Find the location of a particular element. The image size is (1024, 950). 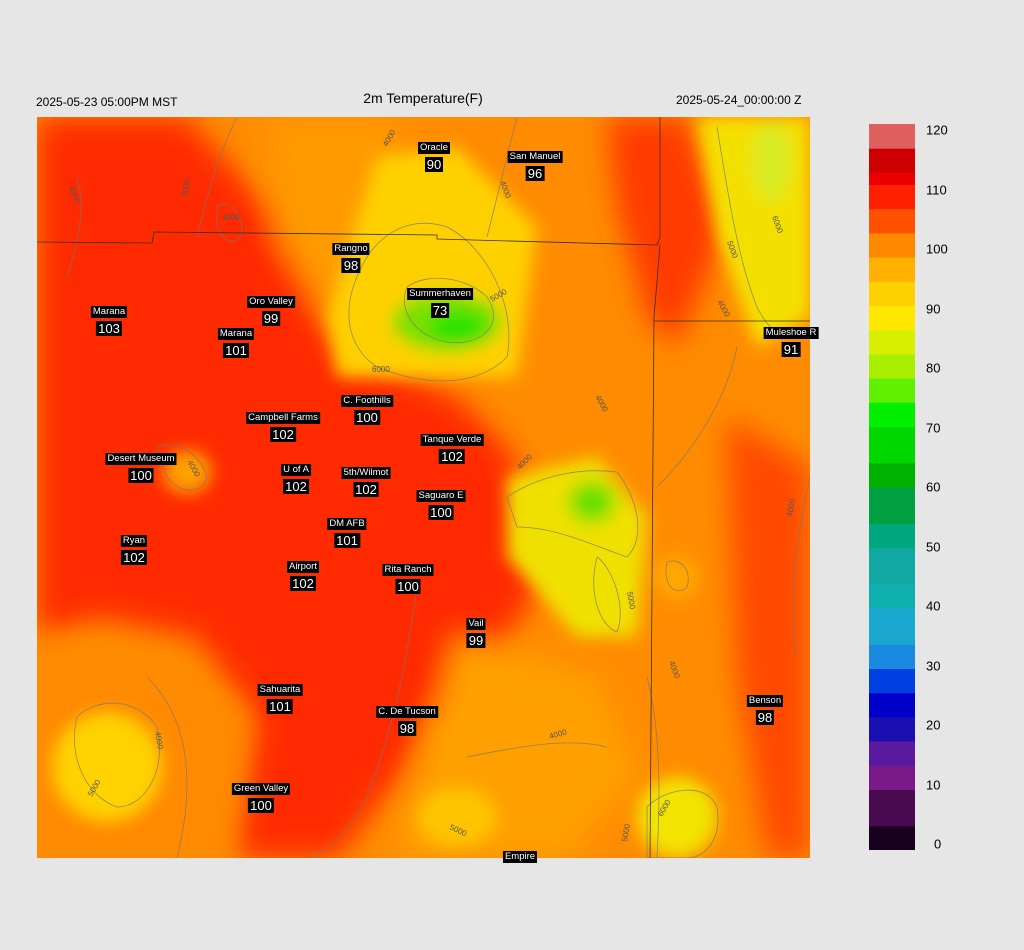

station-name: Rangno is located at coordinates (351, 249).